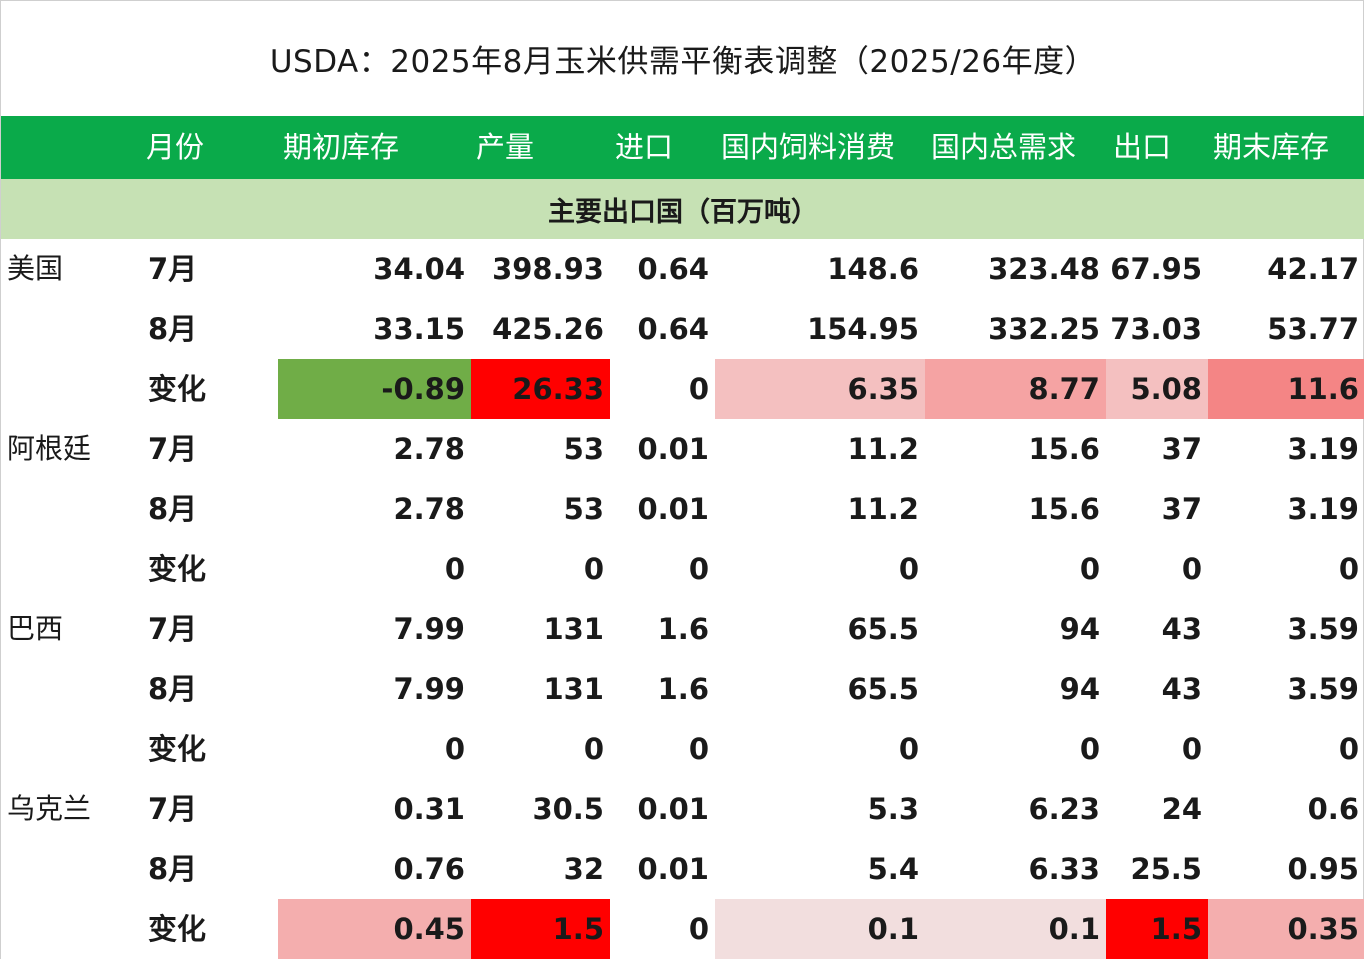 Image resolution: width=1364 pixels, height=959 pixels. Describe the element at coordinates (682, 147) in the screenshot. I see `header-row: 月份 期初库存 产量 进口 国内饲料消费 国内总需求 出口 期末库存` at that location.